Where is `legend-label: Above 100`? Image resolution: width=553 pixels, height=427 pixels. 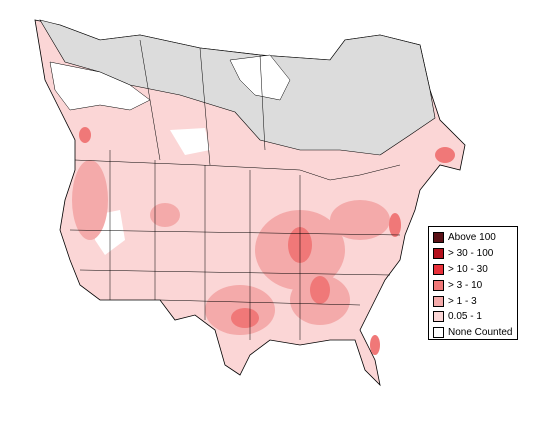
legend-label: Above 100 is located at coordinates (472, 238).